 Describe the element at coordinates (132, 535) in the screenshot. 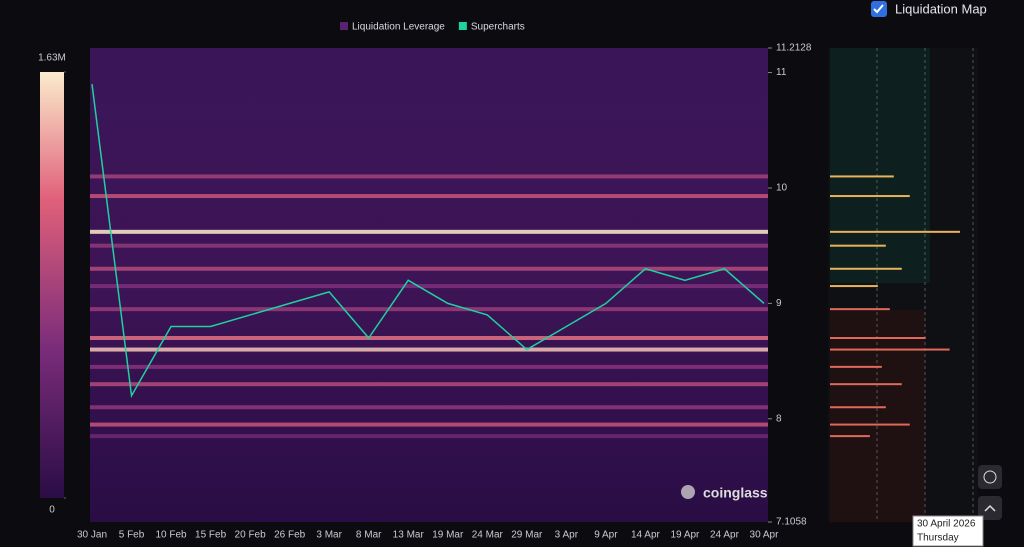

I see `x-tick-label: 5 Feb` at that location.